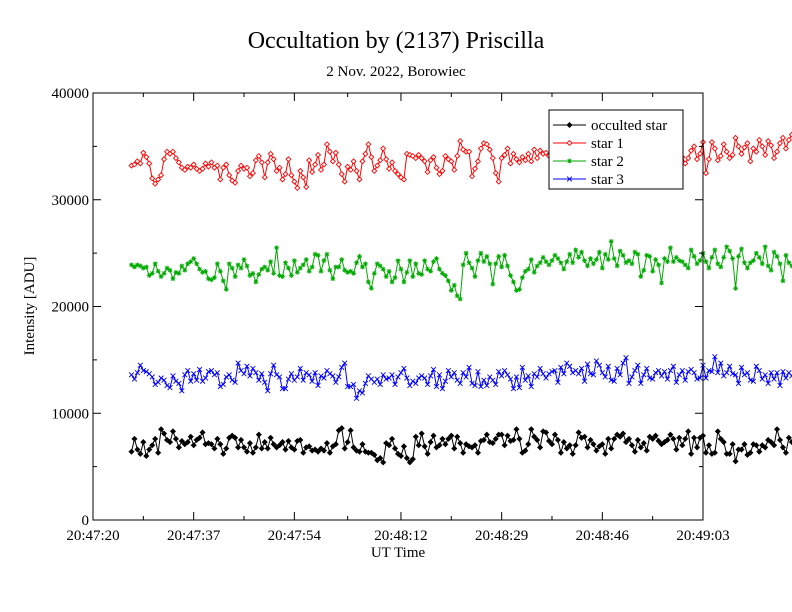 This screenshot has width=792, height=612. Describe the element at coordinates (396, 72) in the screenshot. I see `chart-subtitle: 2 Nov. 2022, Borowiec` at that location.